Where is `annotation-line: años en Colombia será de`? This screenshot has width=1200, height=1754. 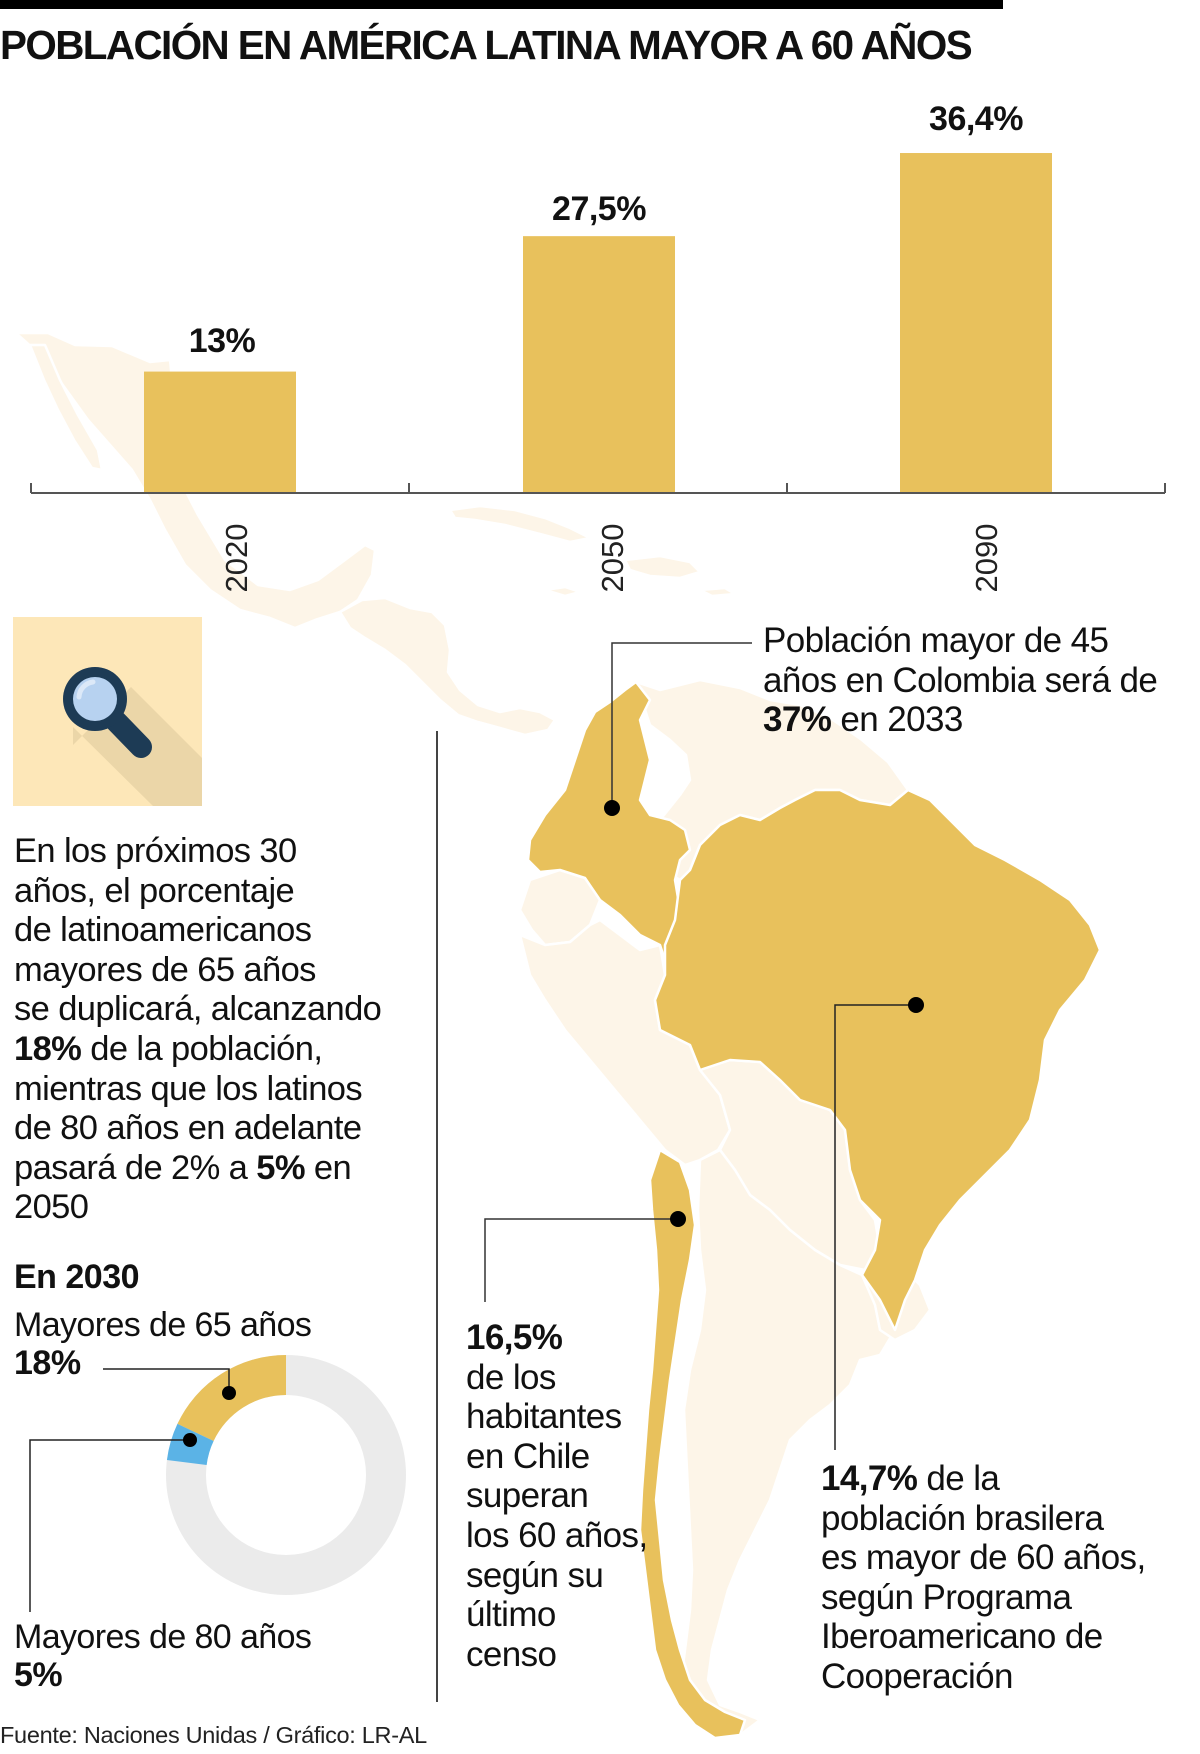
annotation-line: años en Colombia será de is located at coordinates (960, 680).